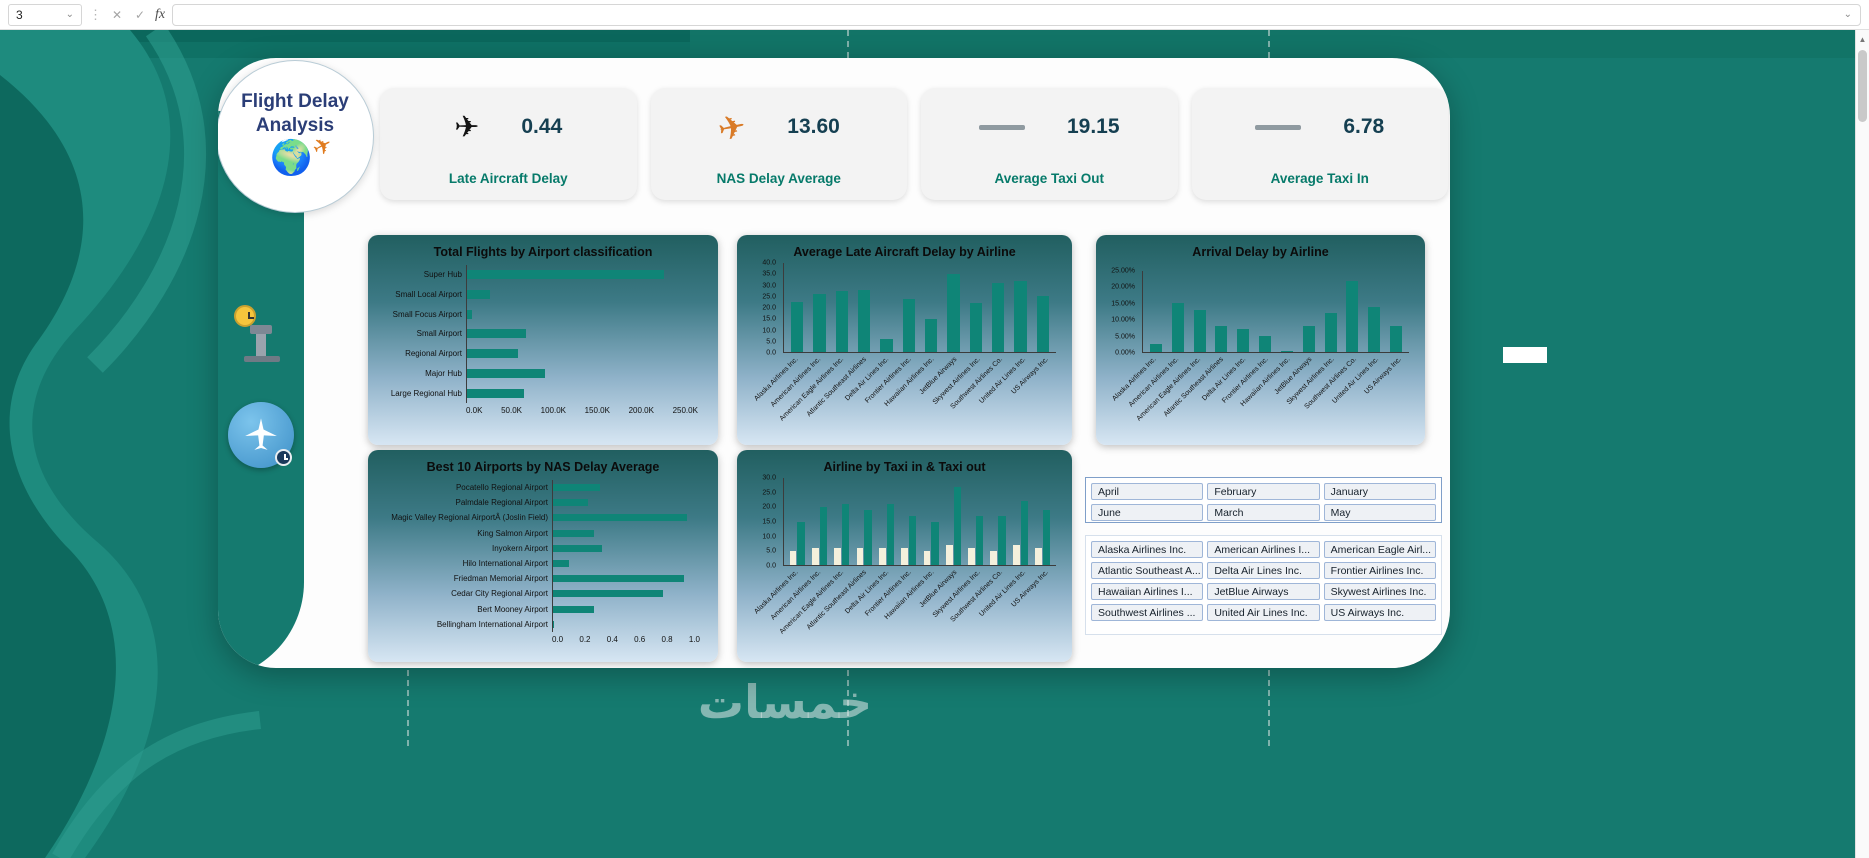 Image resolution: width=1869 pixels, height=858 pixels. I want to click on globe-icon: 🌍, so click(291, 158).